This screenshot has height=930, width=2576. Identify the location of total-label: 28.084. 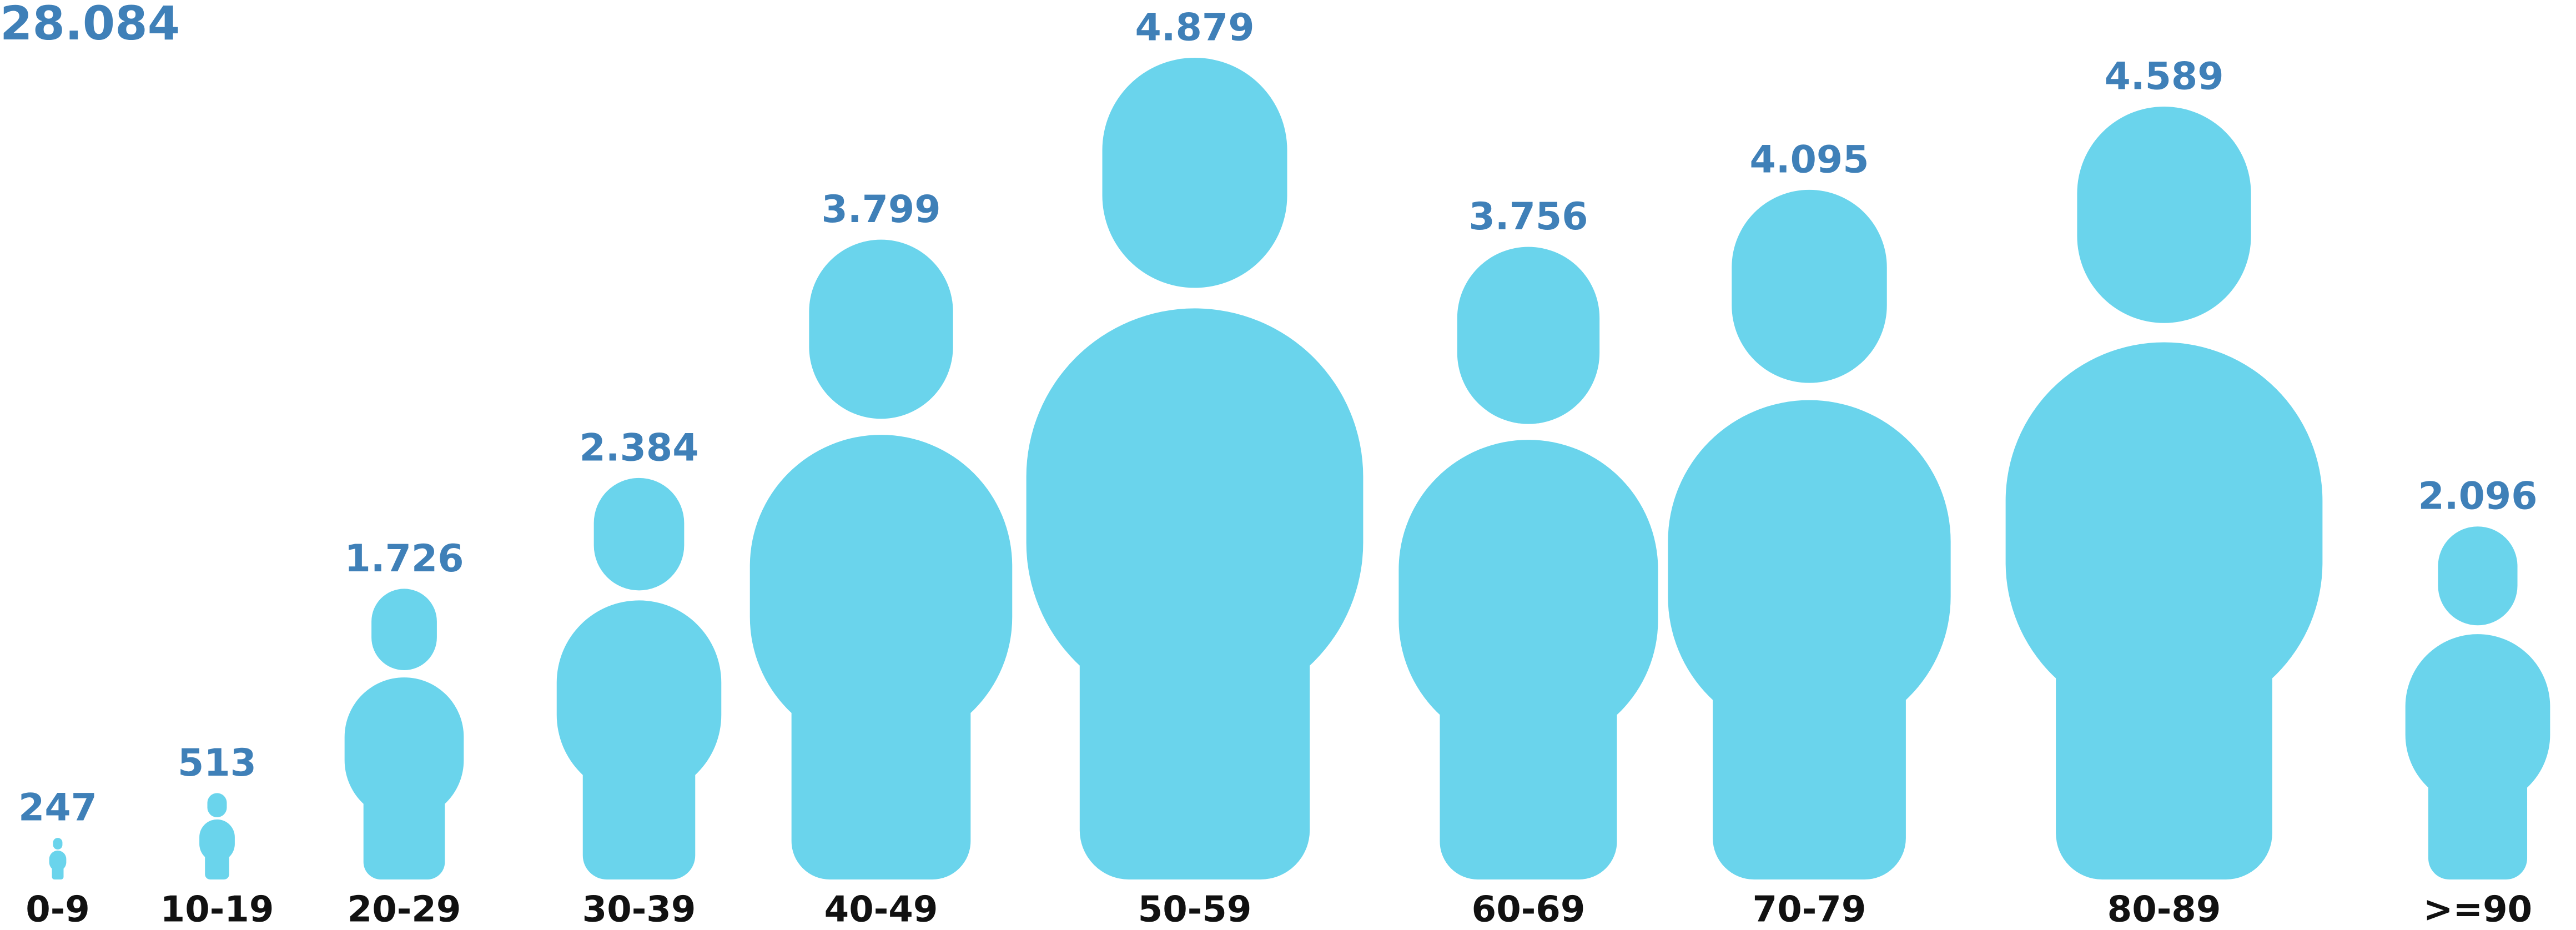
(90, 25).